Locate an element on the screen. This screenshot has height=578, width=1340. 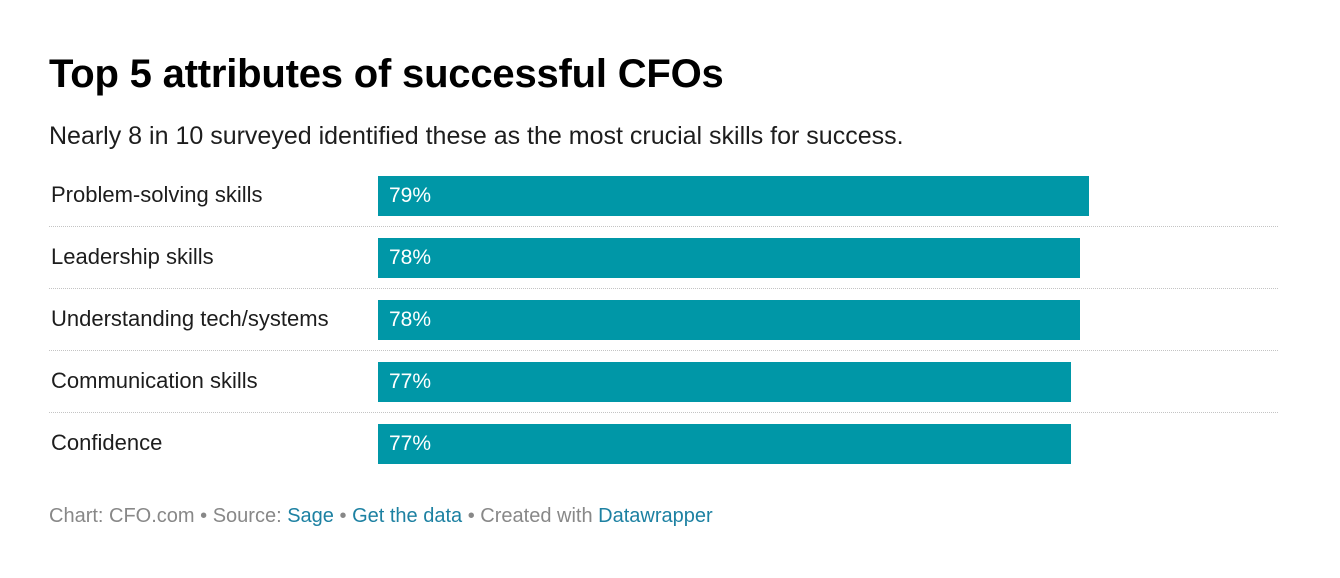
category-label: Leadership skills is located at coordinates (132, 256).